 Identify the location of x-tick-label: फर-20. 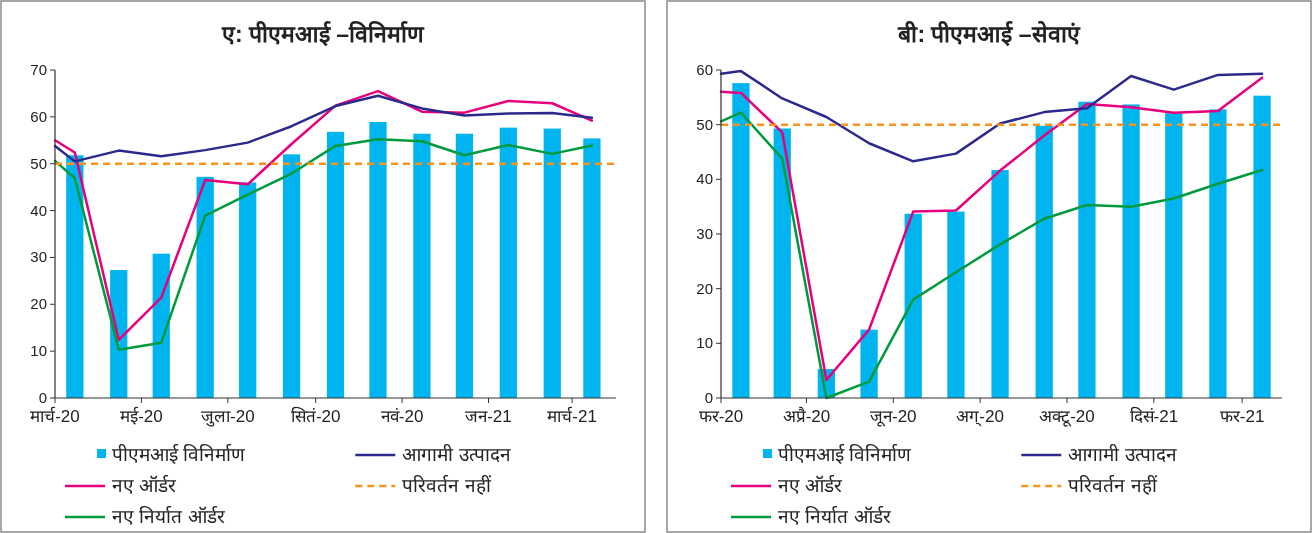
(721, 416).